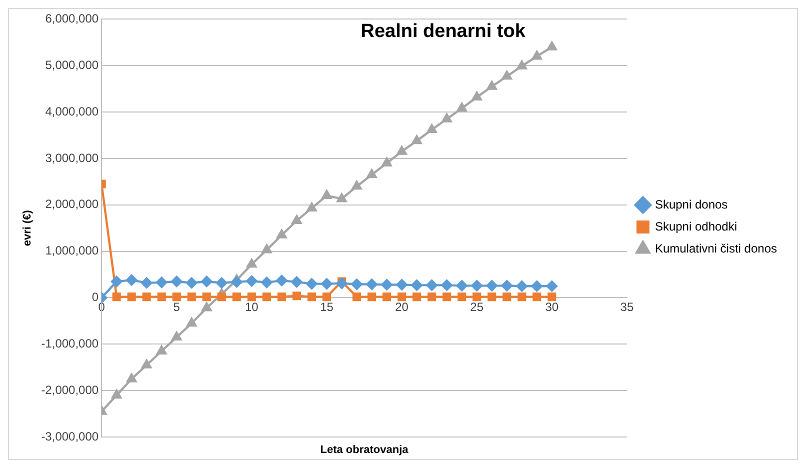 The image size is (806, 469). Describe the element at coordinates (28, 228) in the screenshot. I see `y-axis-title: evri (€)` at that location.